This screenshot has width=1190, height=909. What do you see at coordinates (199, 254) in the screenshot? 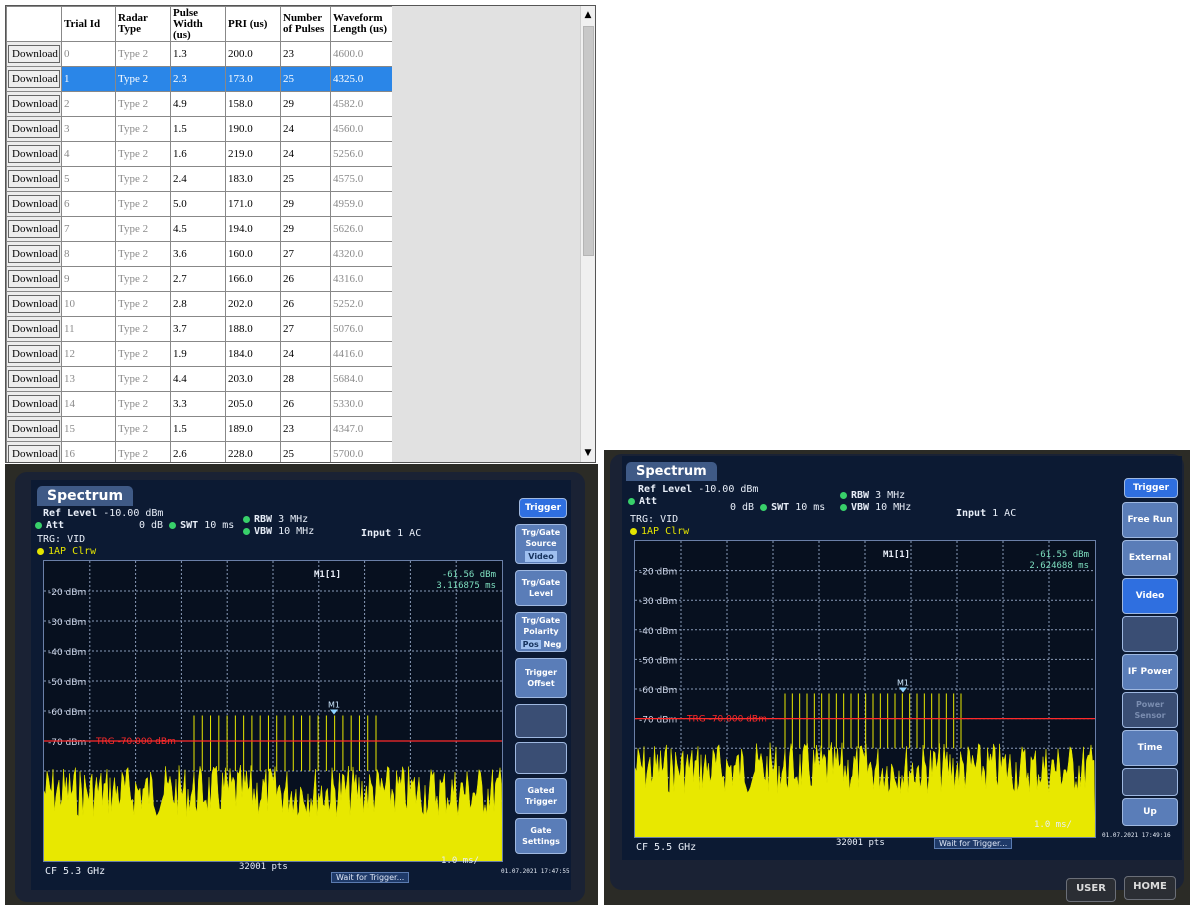
I see `table-row: Download 8 Type 2 3.6 160.0 27 4320.0` at bounding box center [199, 254].